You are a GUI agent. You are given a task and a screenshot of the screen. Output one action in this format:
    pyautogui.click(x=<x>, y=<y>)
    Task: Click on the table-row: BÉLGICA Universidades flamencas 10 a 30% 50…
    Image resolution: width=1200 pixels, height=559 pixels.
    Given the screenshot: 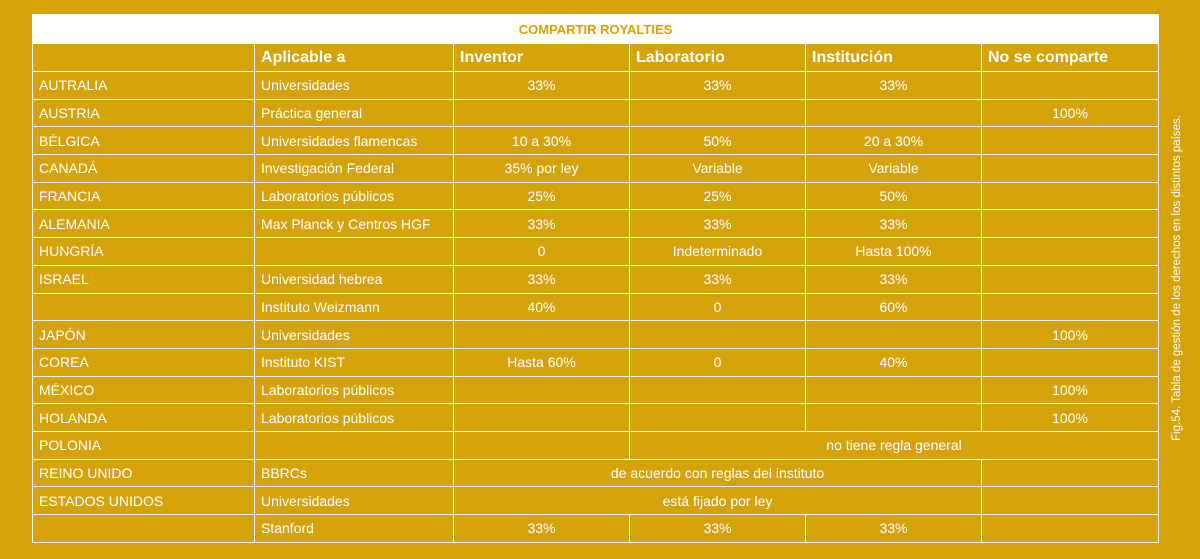 What is the action you would take?
    pyautogui.click(x=596, y=141)
    